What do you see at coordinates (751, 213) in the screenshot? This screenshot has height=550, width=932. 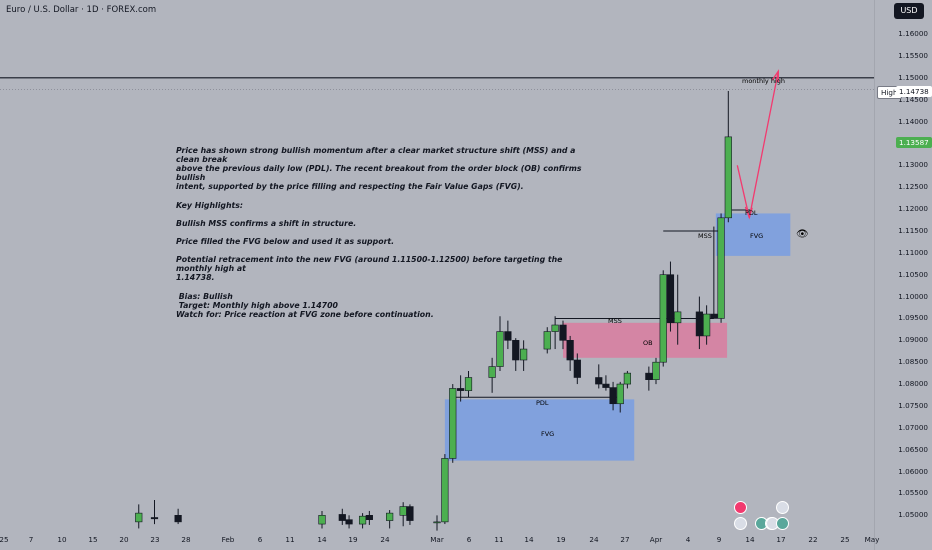 I see `pdl-label-upper: PDL` at bounding box center [751, 213].